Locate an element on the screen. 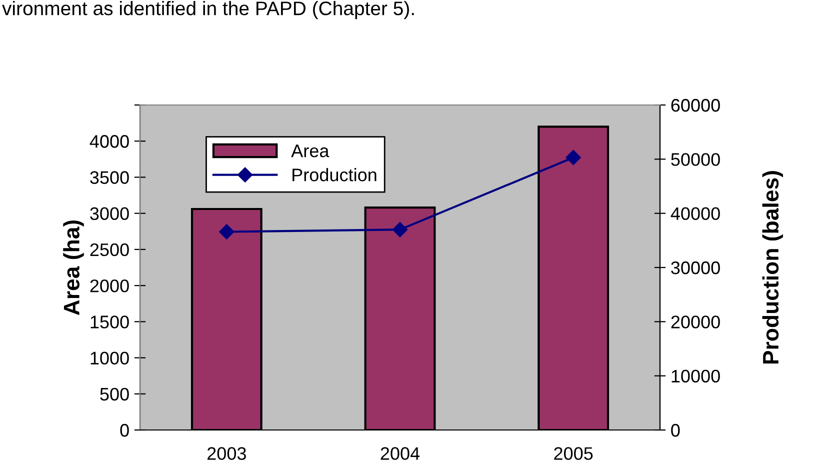  text: vironment as identified in the PAPD (Chapter 5). is located at coordinates (208, 10).